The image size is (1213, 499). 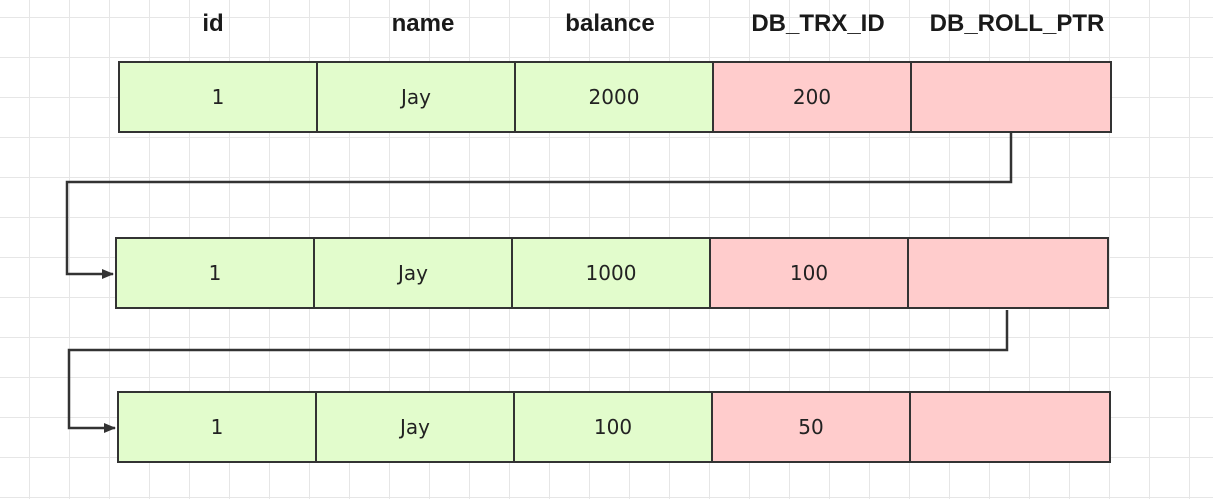 I want to click on header-balance: balance, so click(x=610, y=23).